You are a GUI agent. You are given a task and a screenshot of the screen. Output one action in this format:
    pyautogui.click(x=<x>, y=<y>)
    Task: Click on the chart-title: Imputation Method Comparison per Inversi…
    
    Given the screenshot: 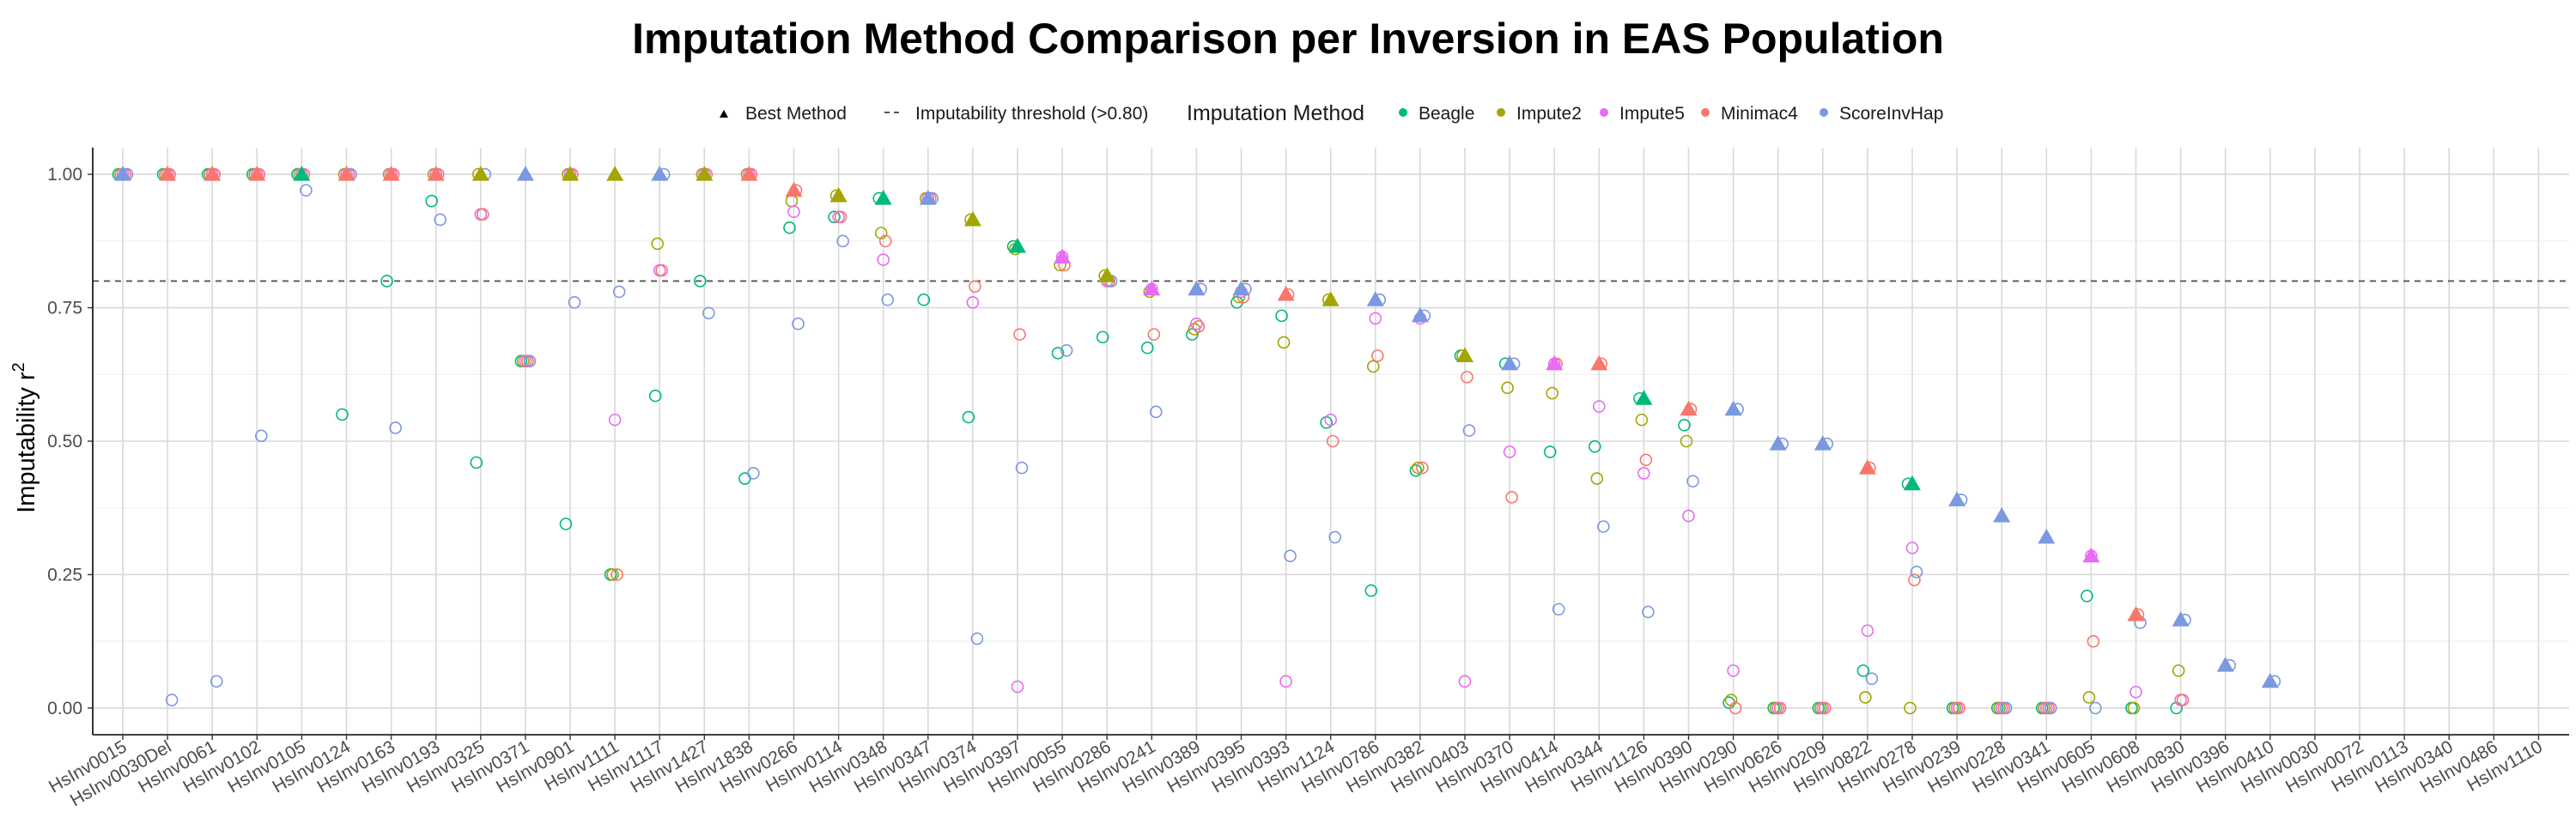 What is the action you would take?
    pyautogui.click(x=1288, y=39)
    